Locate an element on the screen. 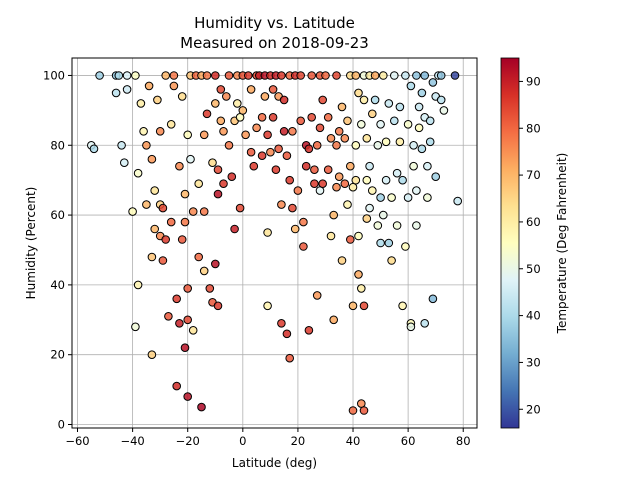 Image resolution: width=640 pixels, height=480 pixels. colorbar is located at coordinates (510, 243).